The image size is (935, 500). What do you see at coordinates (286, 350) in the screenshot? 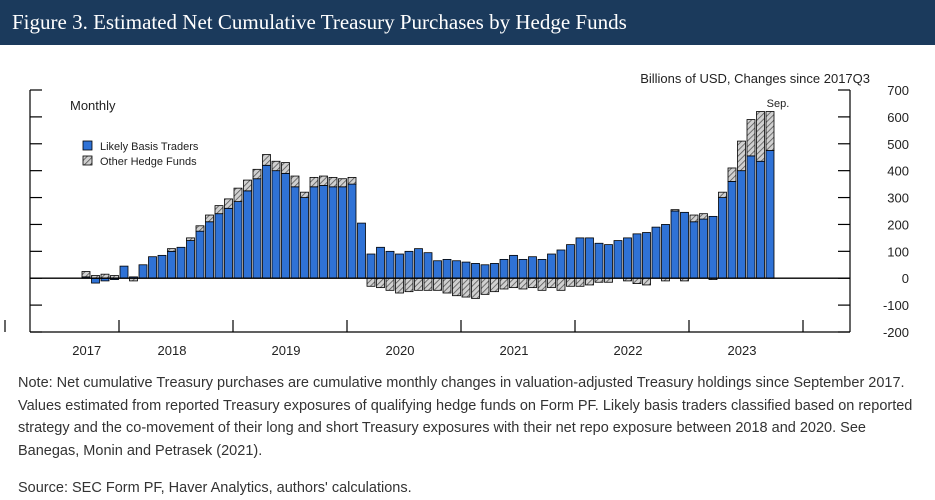
I see `x-tick-label: 2019` at bounding box center [286, 350].